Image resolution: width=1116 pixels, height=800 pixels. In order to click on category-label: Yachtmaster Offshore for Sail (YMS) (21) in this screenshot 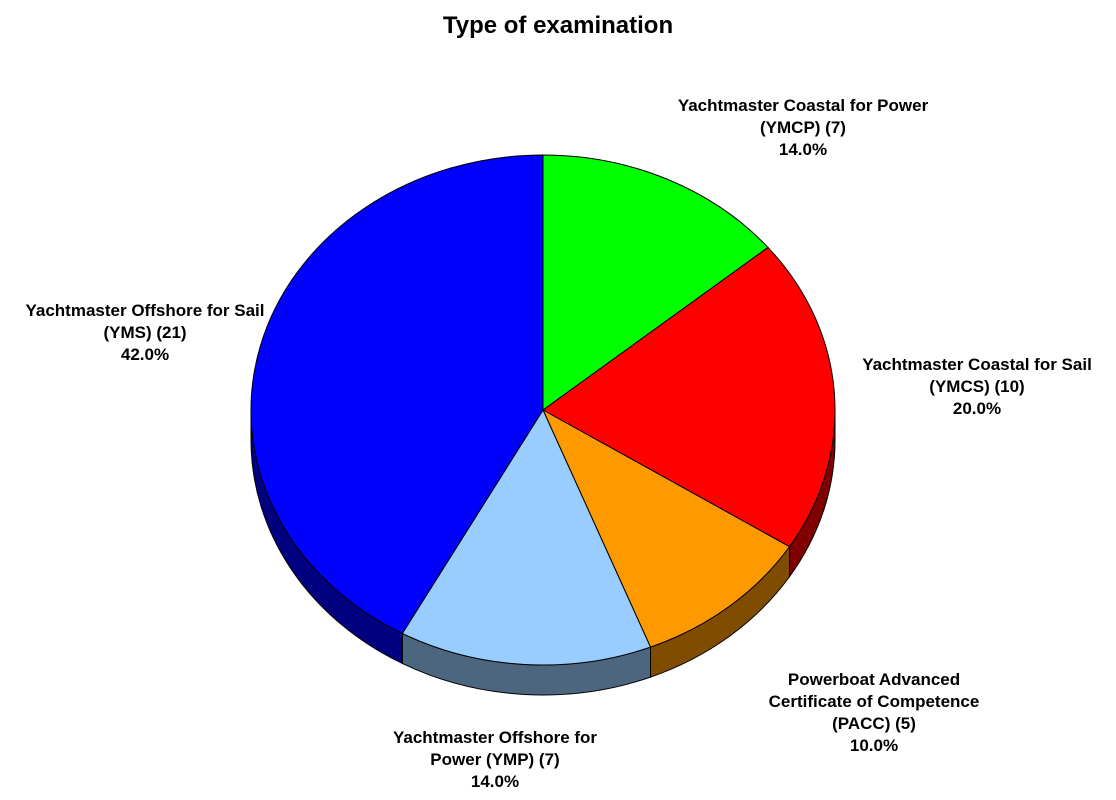, I will do `click(145, 321)`.